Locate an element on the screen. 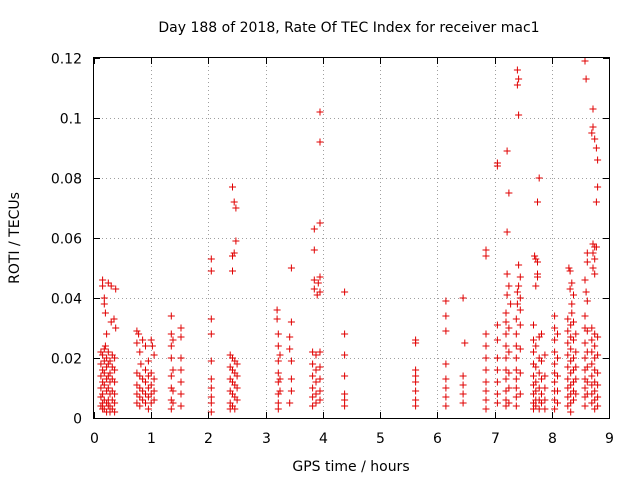 Image resolution: width=640 pixels, height=480 pixels. x-tick-label: 8 is located at coordinates (552, 439).